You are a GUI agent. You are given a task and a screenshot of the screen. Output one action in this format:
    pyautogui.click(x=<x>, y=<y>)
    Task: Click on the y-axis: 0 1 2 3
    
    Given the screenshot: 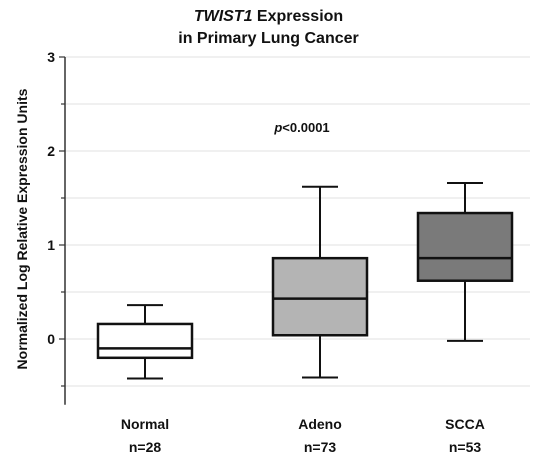 What is the action you would take?
    pyautogui.click(x=56, y=227)
    